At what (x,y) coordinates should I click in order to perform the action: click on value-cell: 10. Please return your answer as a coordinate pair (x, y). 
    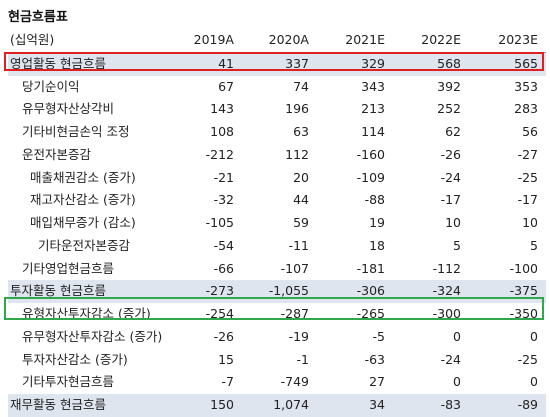
    Looking at the image, I should click on (453, 222).